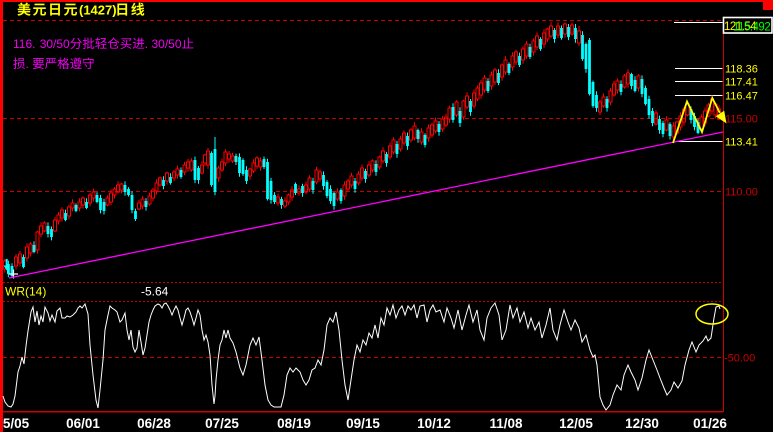 This screenshot has width=773, height=432. Describe the element at coordinates (222, 423) in the screenshot. I see `svg-text: 07/25` at that location.